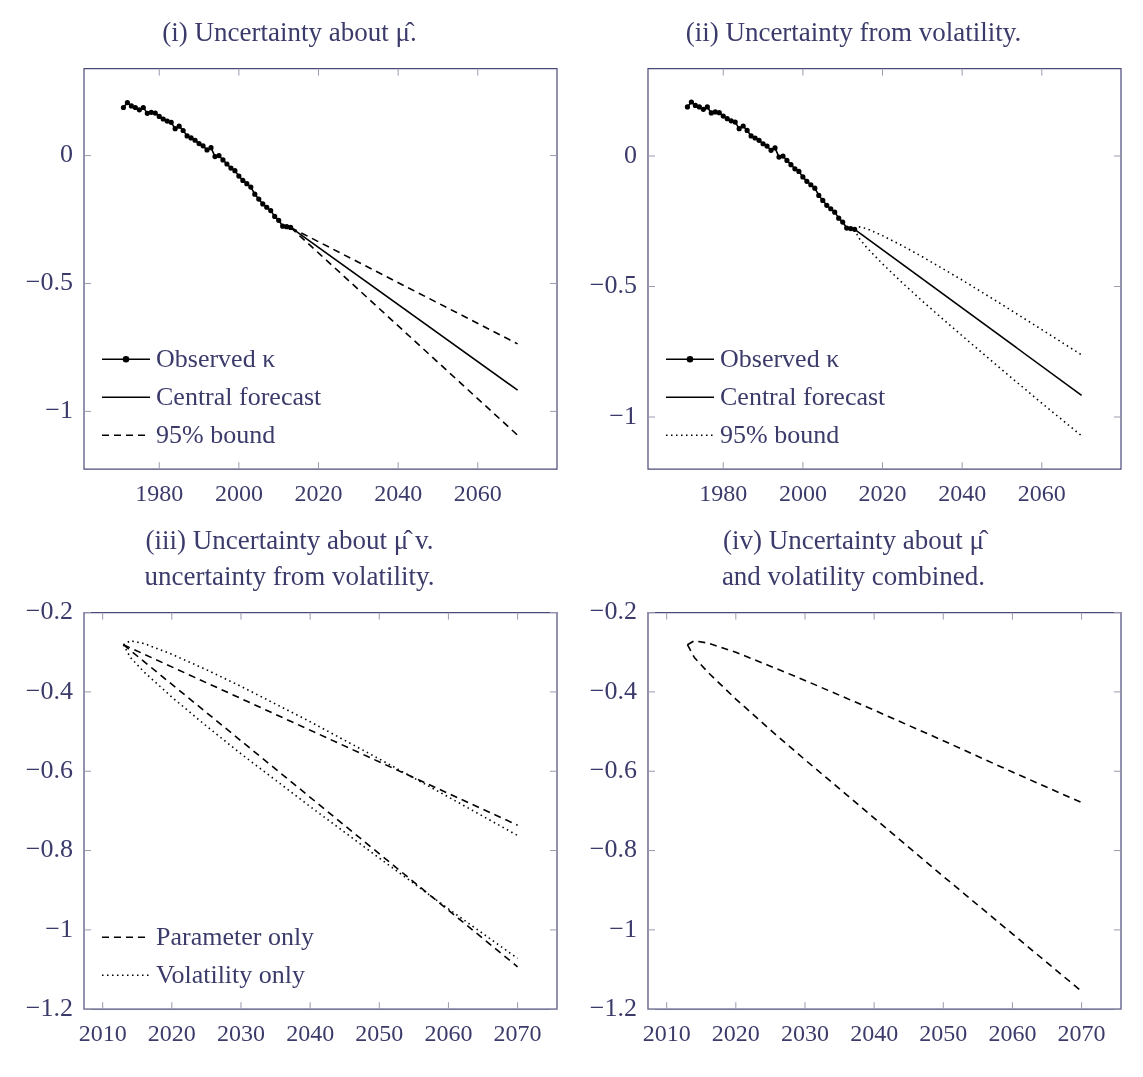 This screenshot has width=1143, height=1077. I want to click on chart-title: (i) Uncertainty about μ̂., so click(289, 32).